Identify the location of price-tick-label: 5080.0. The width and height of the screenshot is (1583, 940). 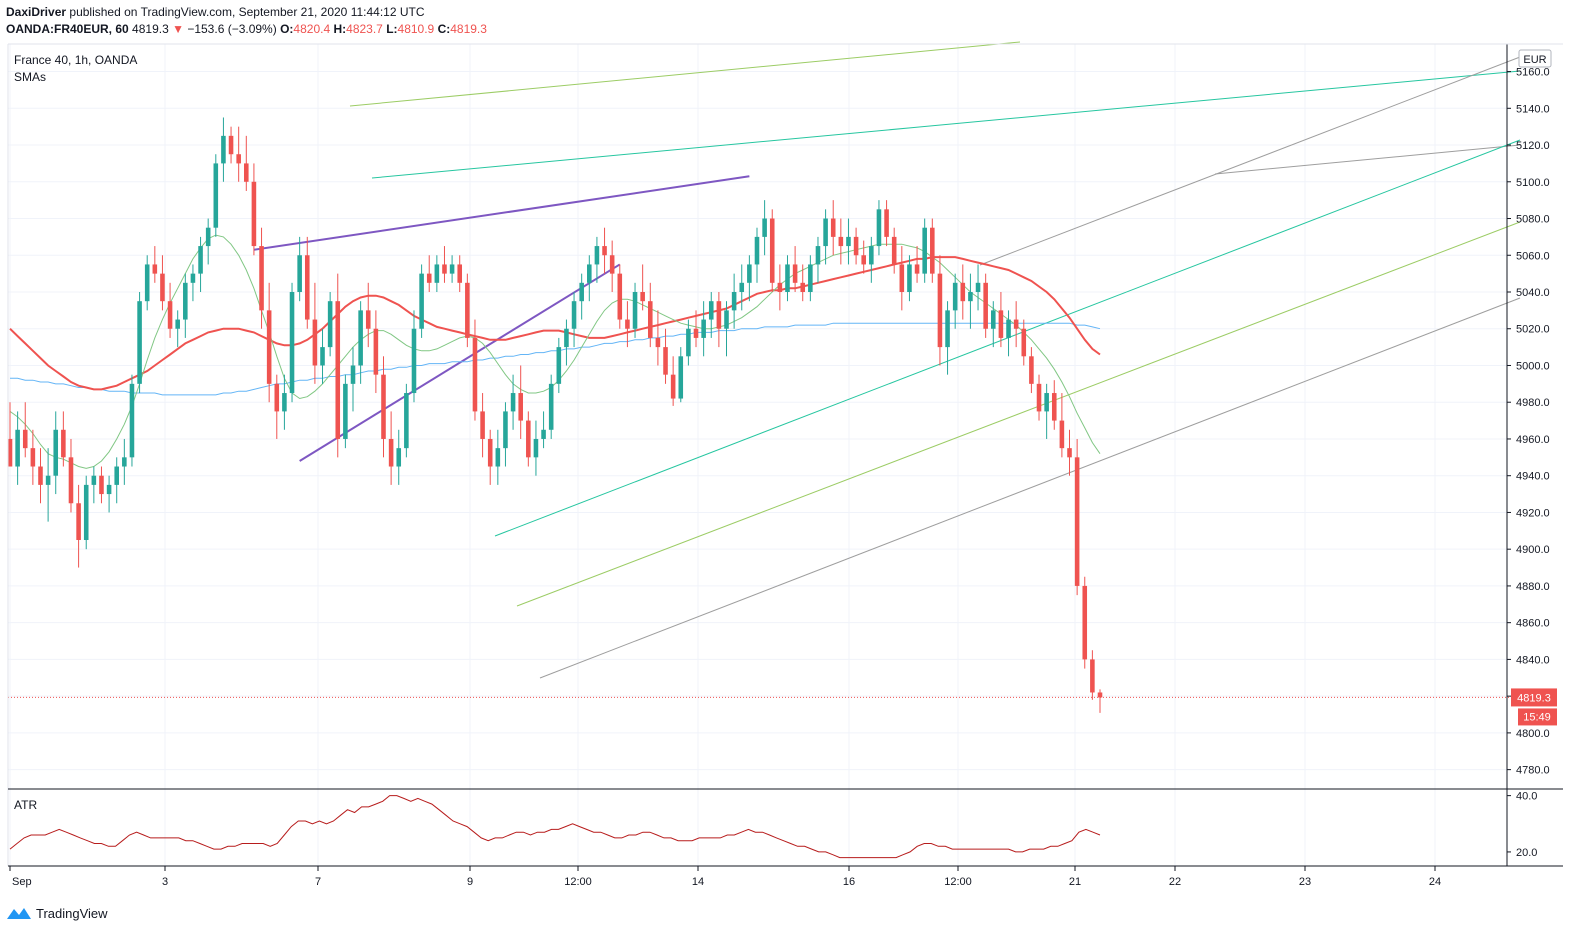
(1533, 220).